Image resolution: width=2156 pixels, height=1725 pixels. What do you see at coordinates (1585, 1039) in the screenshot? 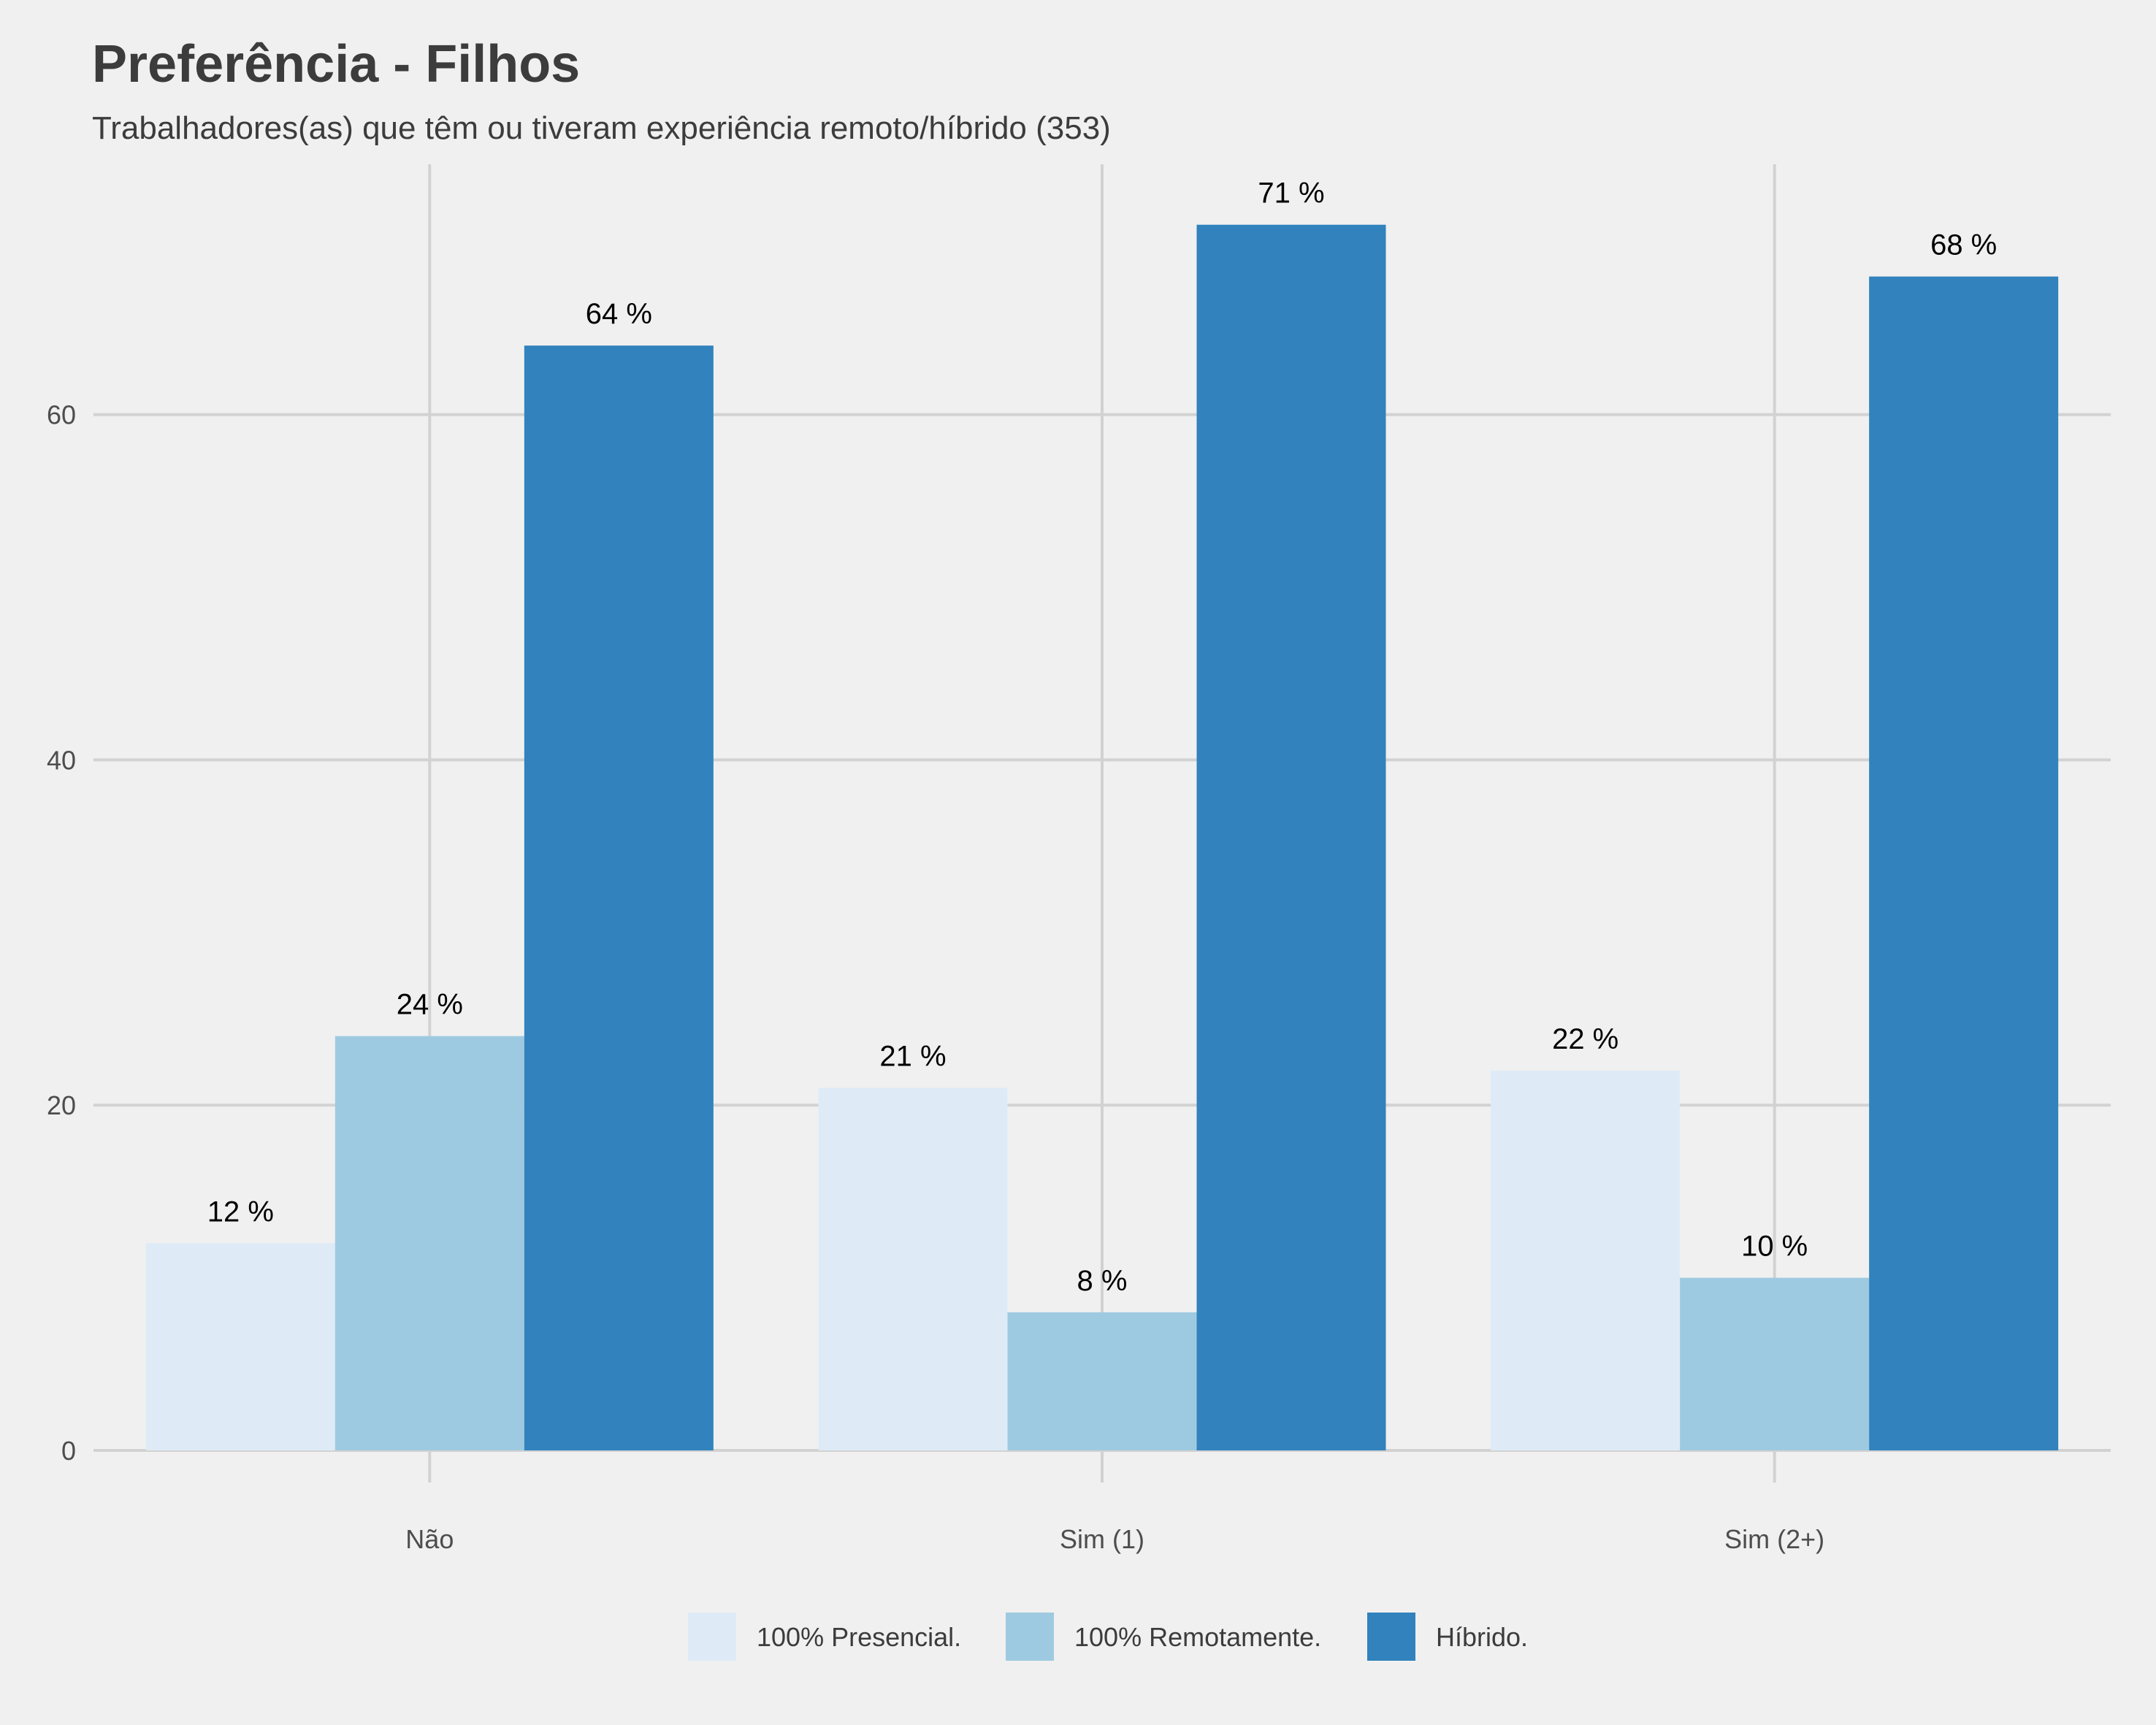
I see `data-label: 22 %` at bounding box center [1585, 1039].